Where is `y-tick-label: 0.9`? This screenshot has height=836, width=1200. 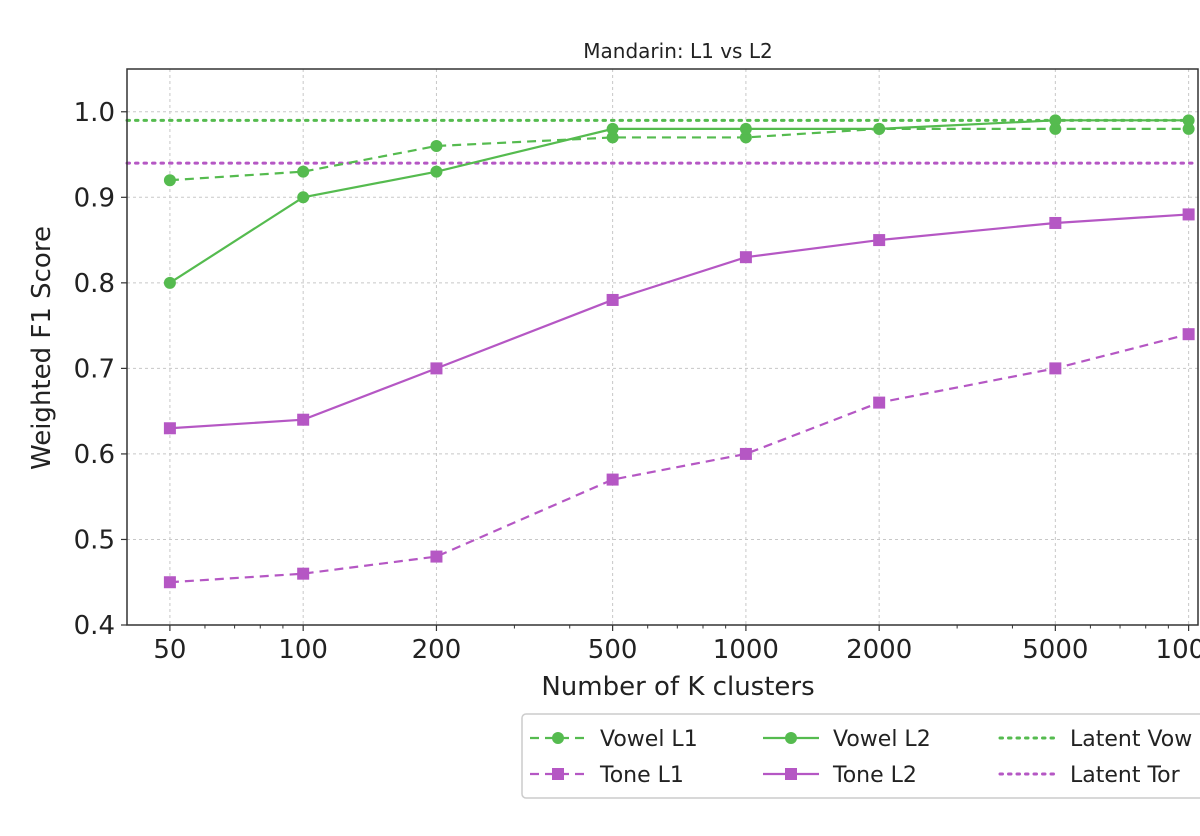 y-tick-label: 0.9 is located at coordinates (94, 198).